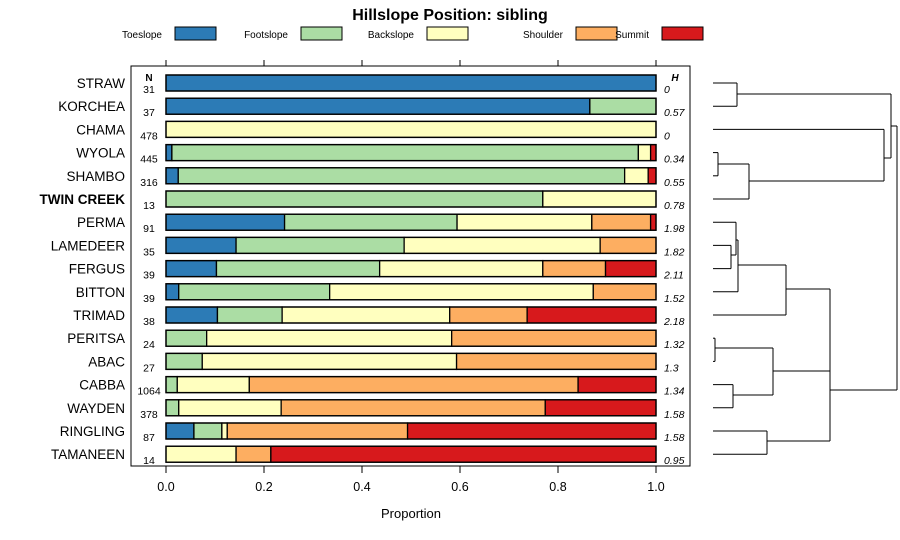 The width and height of the screenshot is (900, 540). What do you see at coordinates (655, 487) in the screenshot?
I see `x-tick-label: 1.0` at bounding box center [655, 487].